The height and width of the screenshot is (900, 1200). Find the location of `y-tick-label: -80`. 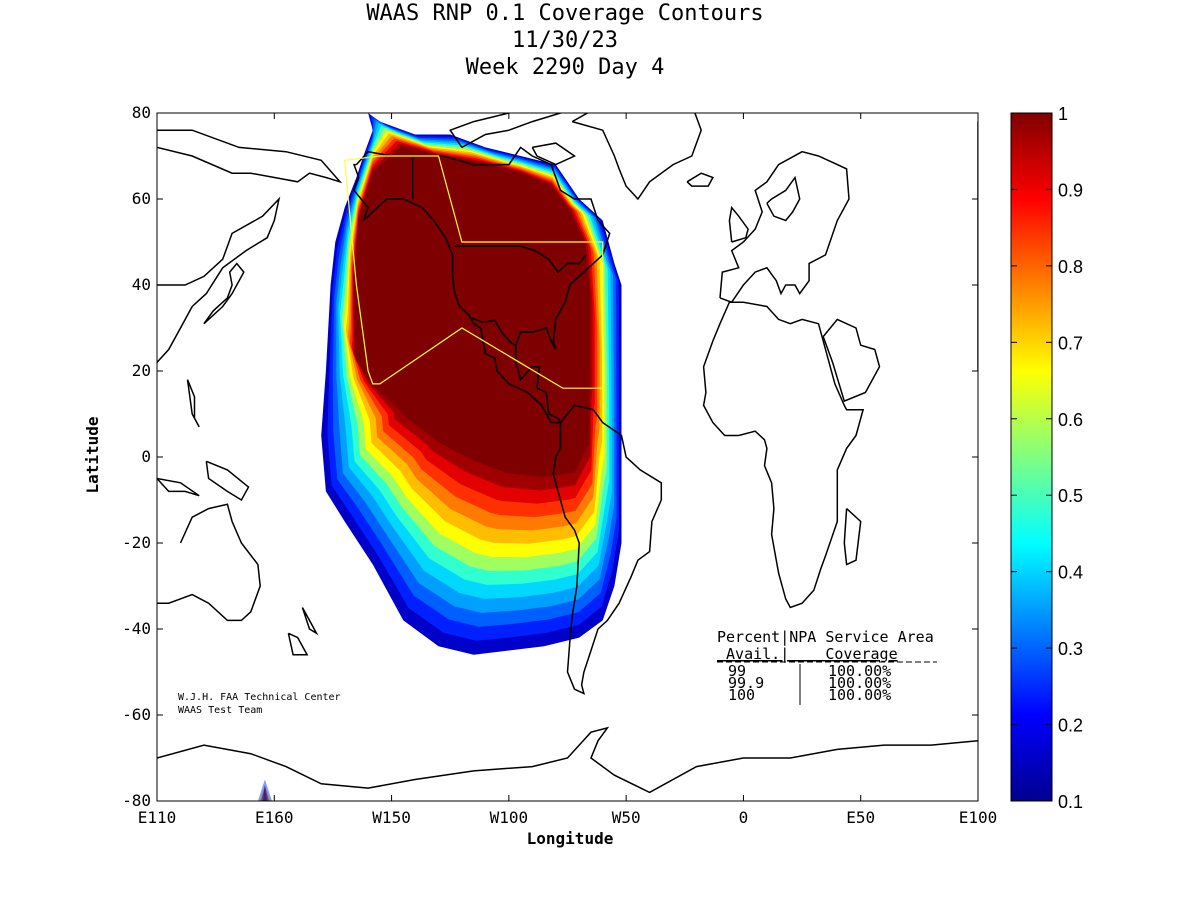

y-tick-label: -80 is located at coordinates (136, 800).